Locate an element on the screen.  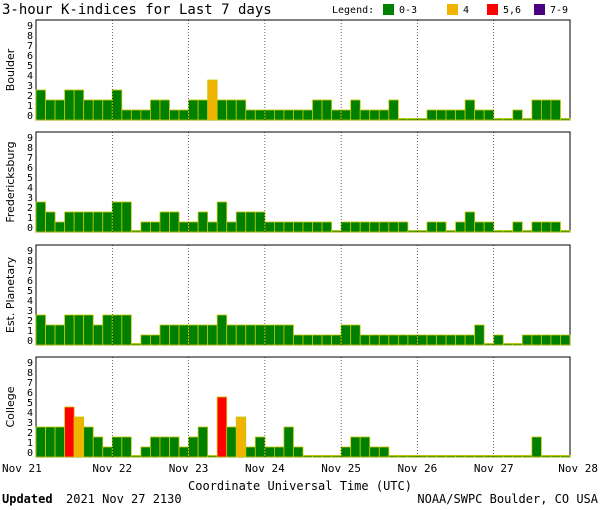
y-tick-label: 2 is located at coordinates (30, 96).